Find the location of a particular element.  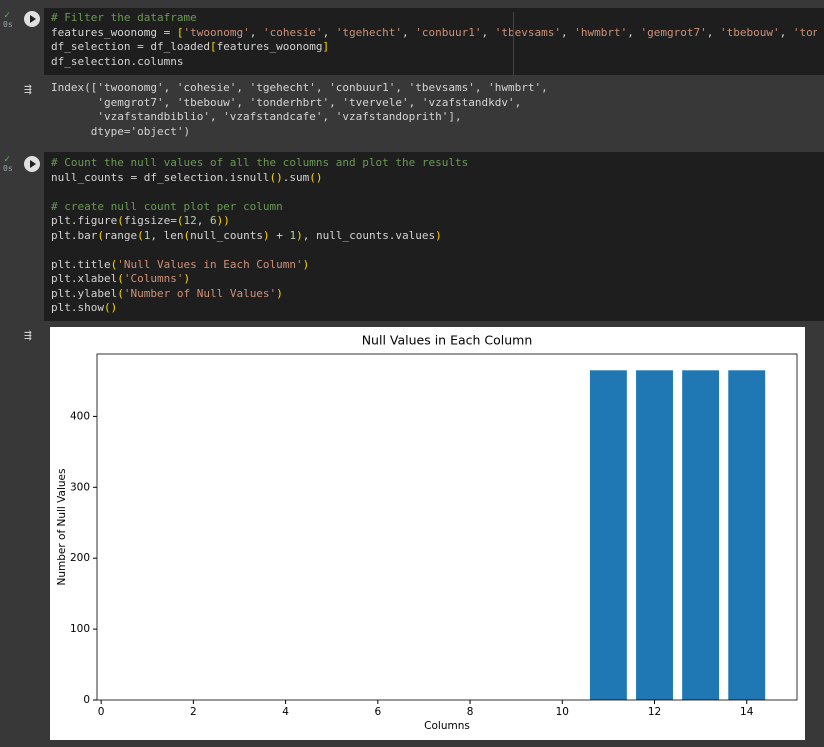

ruler is located at coordinates (513, 43).